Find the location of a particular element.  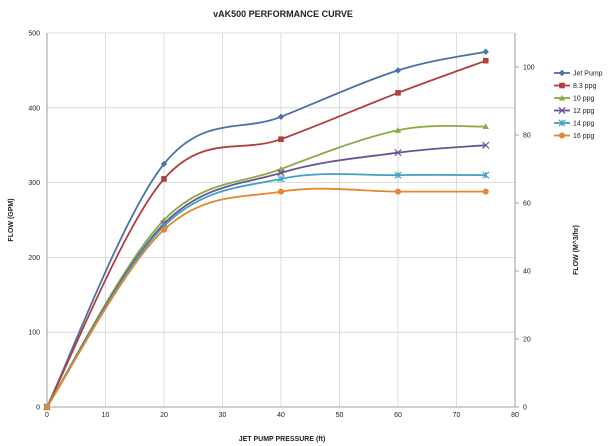

x-tick-label: 40 is located at coordinates (281, 415).